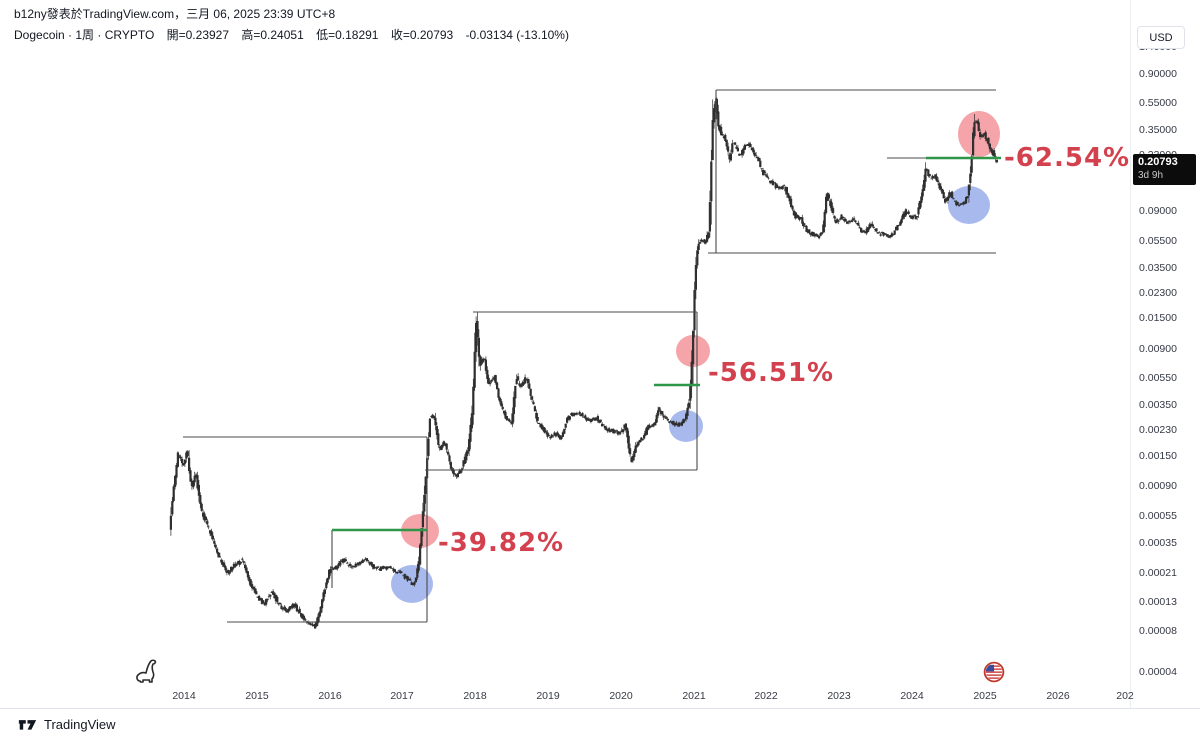 The width and height of the screenshot is (1200, 738). Describe the element at coordinates (600, 723) in the screenshot. I see `footer-bar: TradingView` at that location.